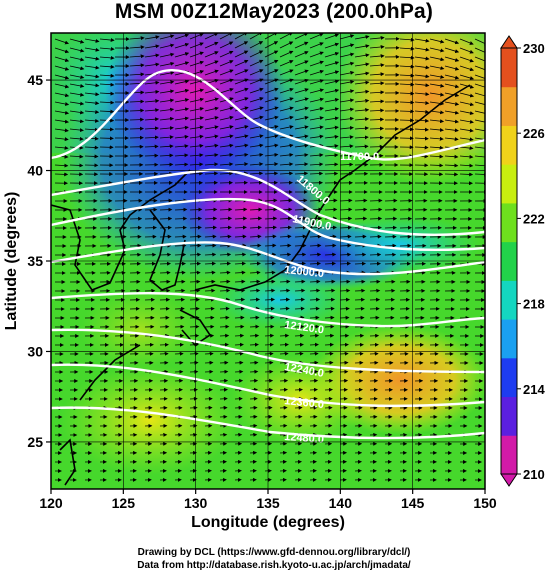  Describe the element at coordinates (341, 503) in the screenshot. I see `x-tick-label: 140` at that location.